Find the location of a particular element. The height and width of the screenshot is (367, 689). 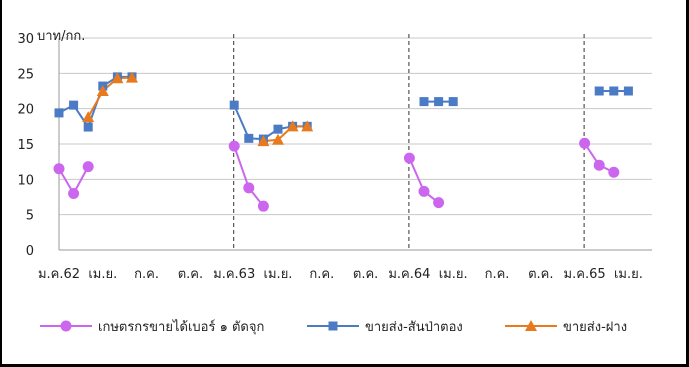

y-tick-label: 25 is located at coordinates (25, 74).